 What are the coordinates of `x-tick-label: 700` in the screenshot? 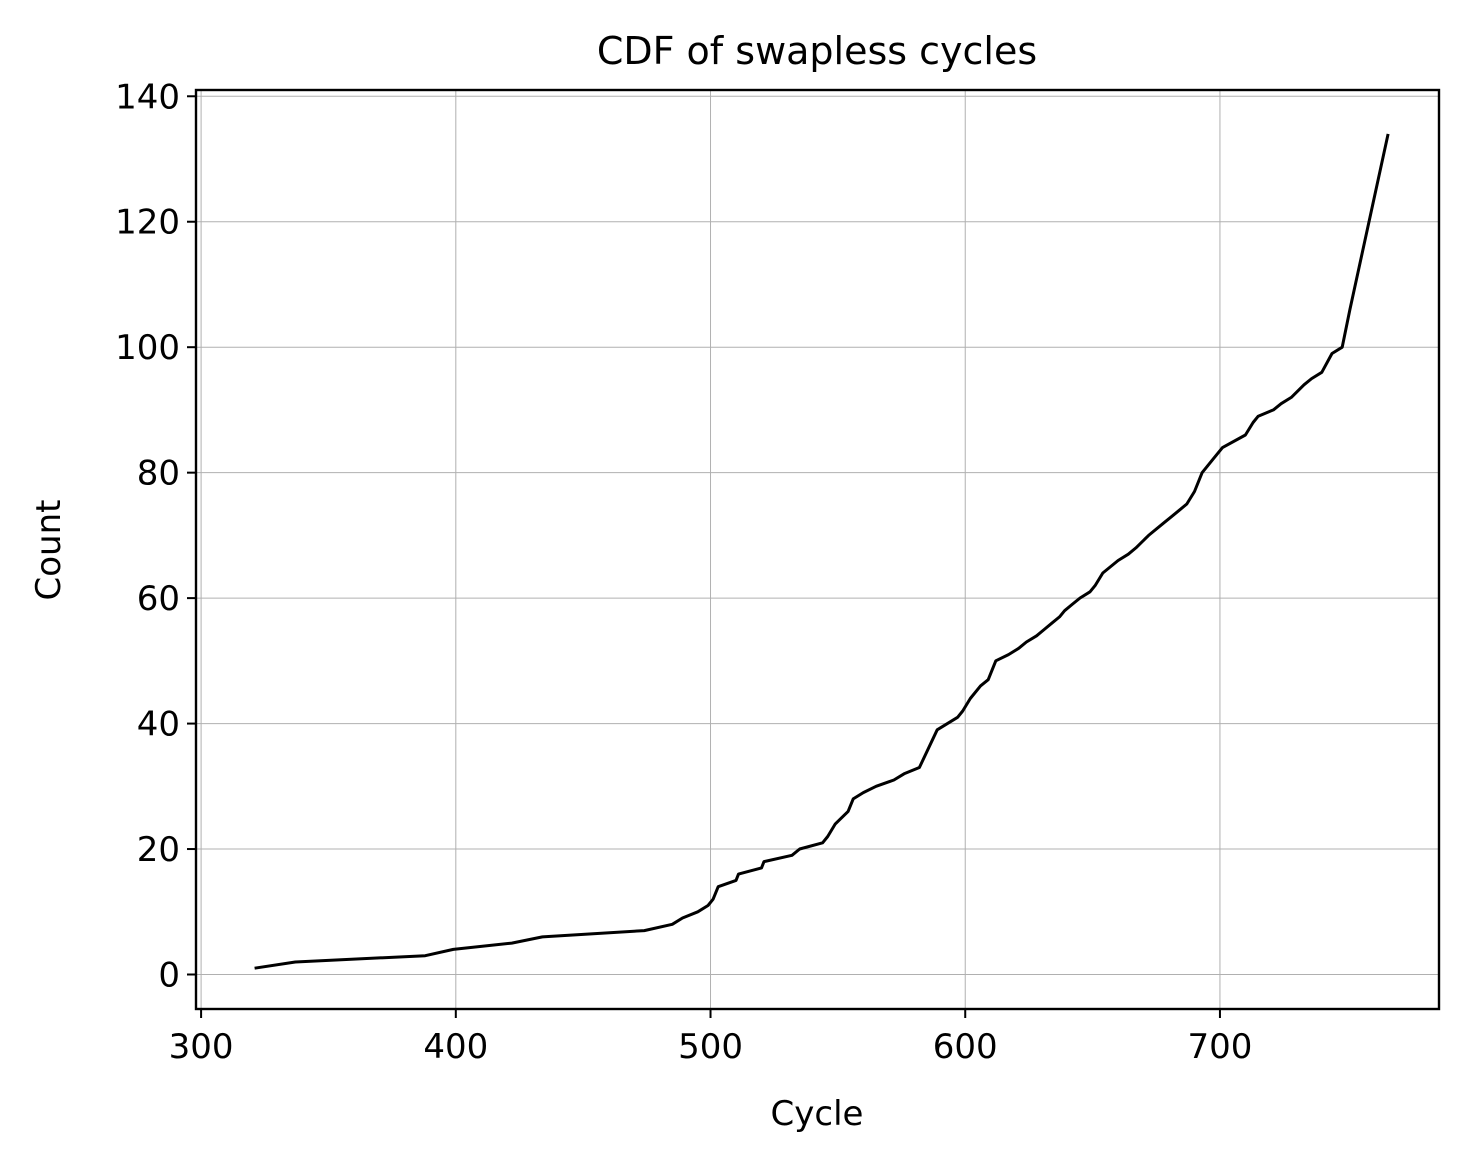 It's located at (1219, 1047).